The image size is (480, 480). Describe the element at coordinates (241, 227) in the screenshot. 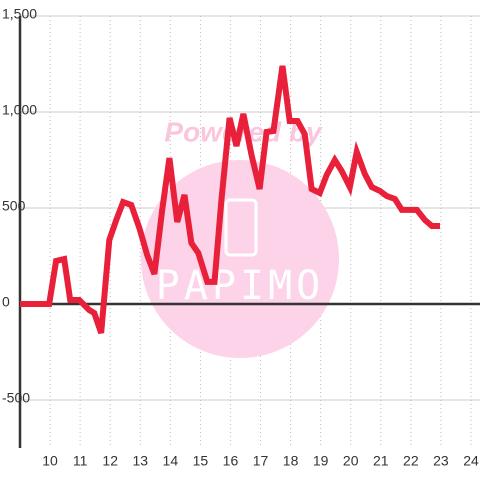

I see `watermark-icon` at that location.